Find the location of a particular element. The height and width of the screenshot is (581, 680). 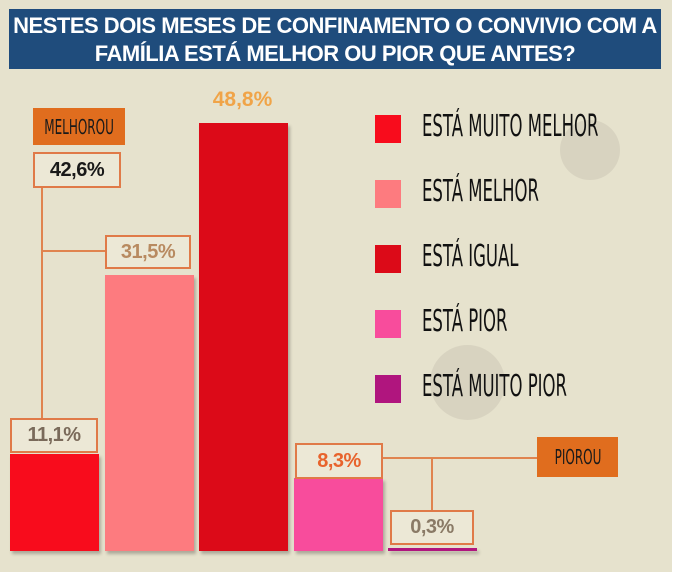

group-label-piorou: PIOROU is located at coordinates (577, 457).